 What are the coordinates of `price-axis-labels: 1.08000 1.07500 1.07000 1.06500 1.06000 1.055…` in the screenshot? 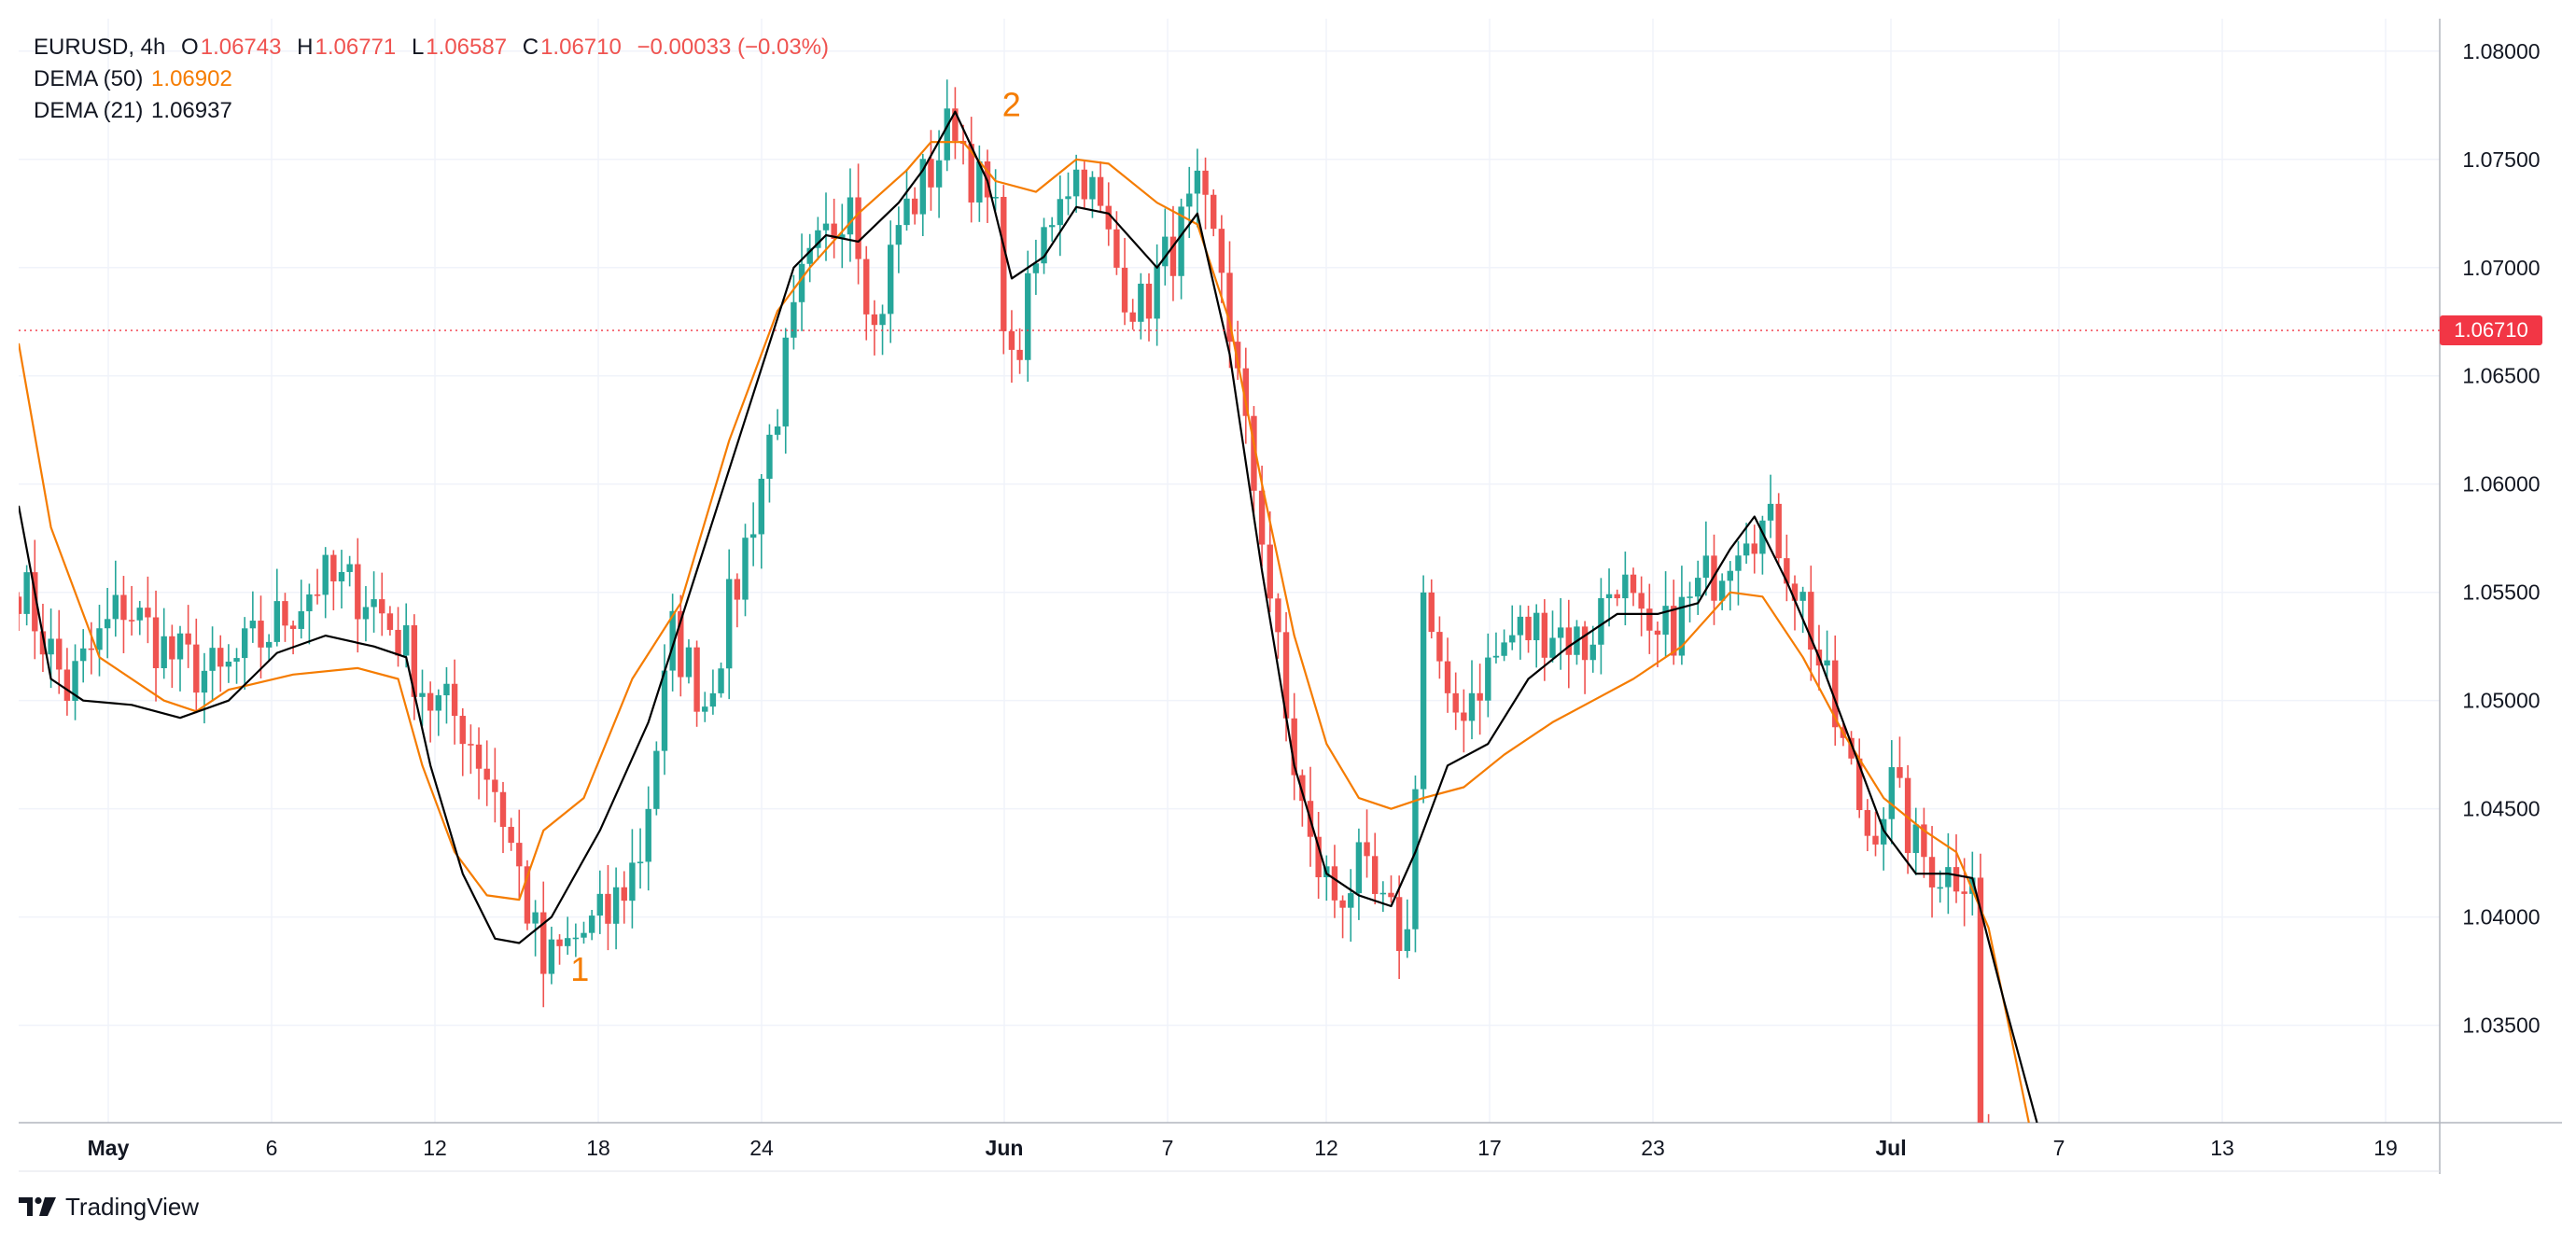 It's located at (2501, 538).